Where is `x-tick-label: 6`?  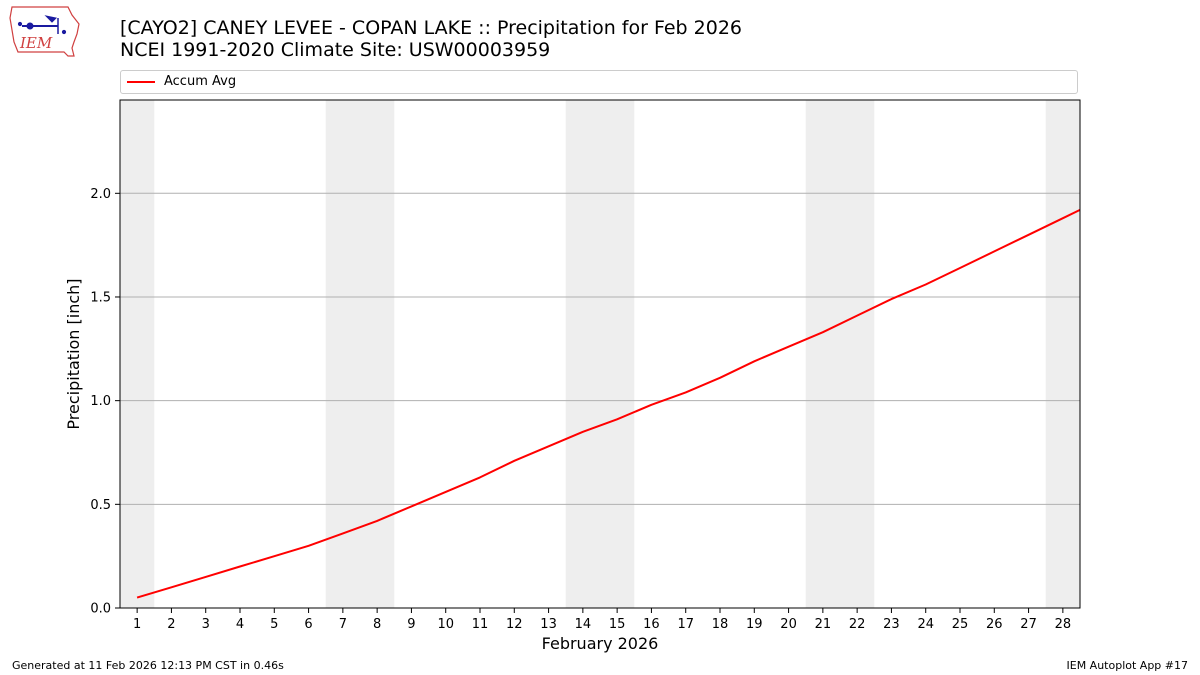 x-tick-label: 6 is located at coordinates (308, 624).